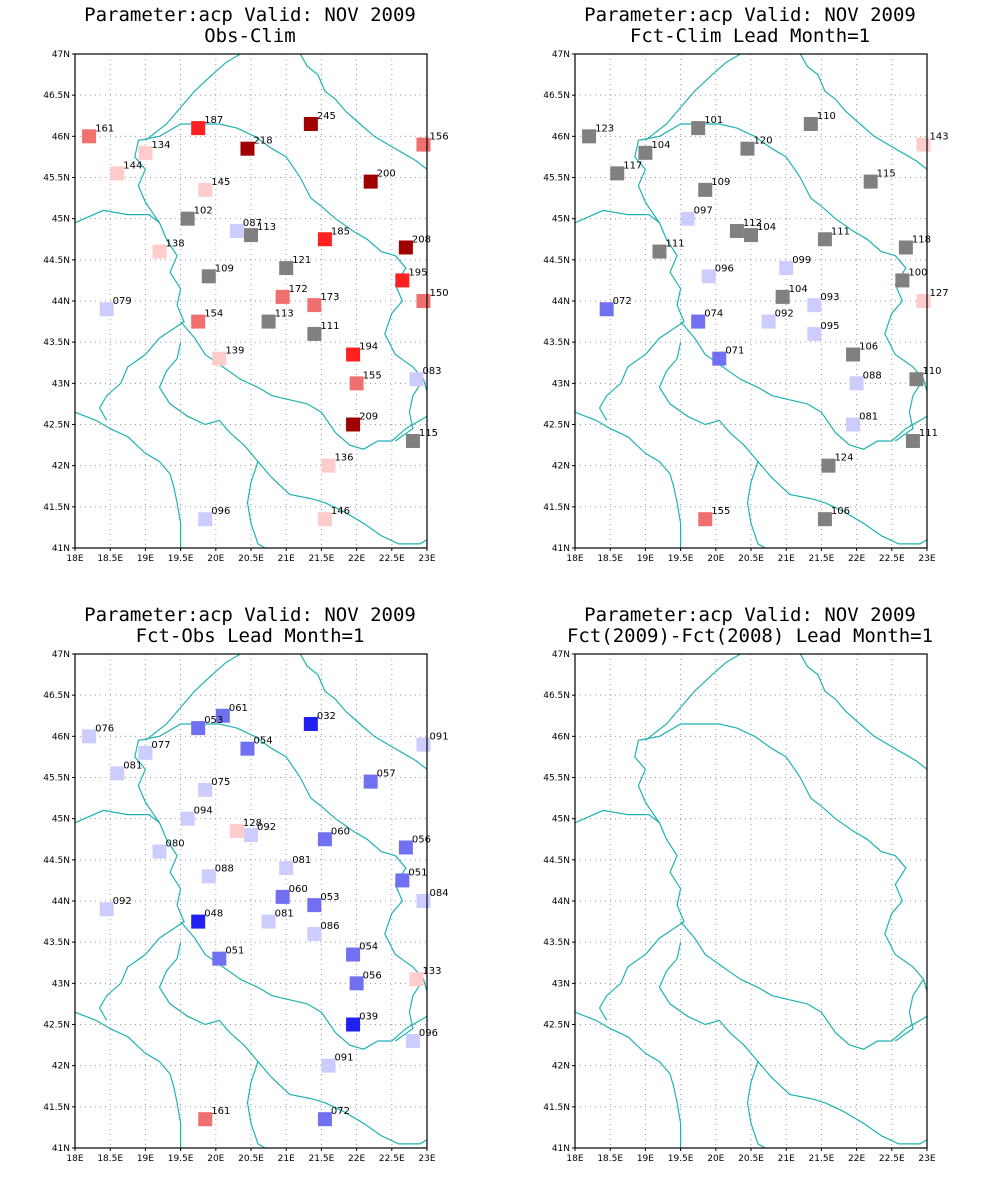  Describe the element at coordinates (561, 467) in the screenshot. I see `y-tick-label: 42N` at that location.